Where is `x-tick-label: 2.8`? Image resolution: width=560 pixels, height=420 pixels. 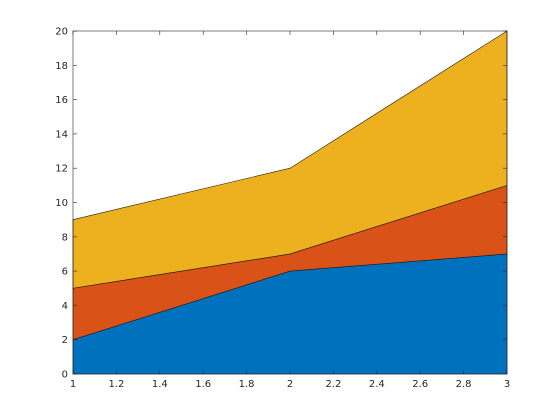 x-tick-label: 2.8 is located at coordinates (464, 384).